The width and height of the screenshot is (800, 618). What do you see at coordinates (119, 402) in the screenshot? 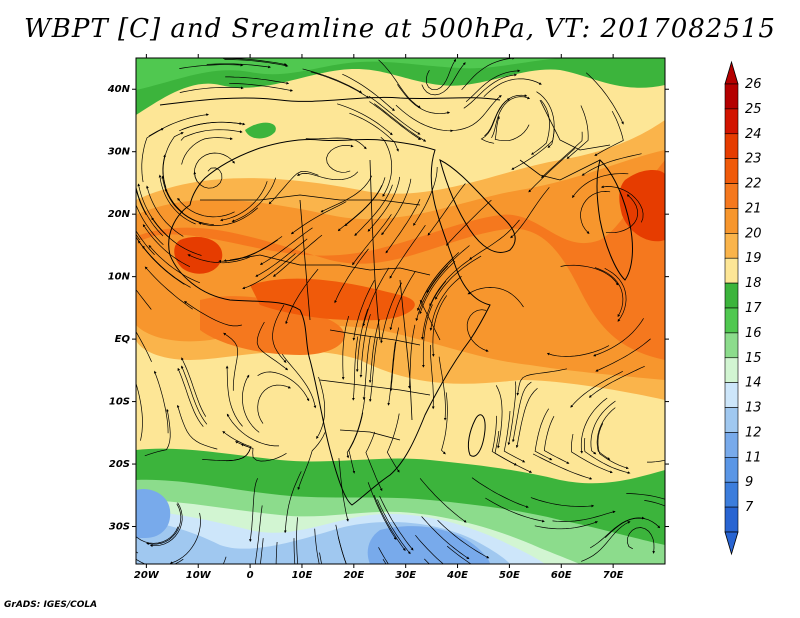
I see `lat-tick-label: 10S` at bounding box center [119, 402].